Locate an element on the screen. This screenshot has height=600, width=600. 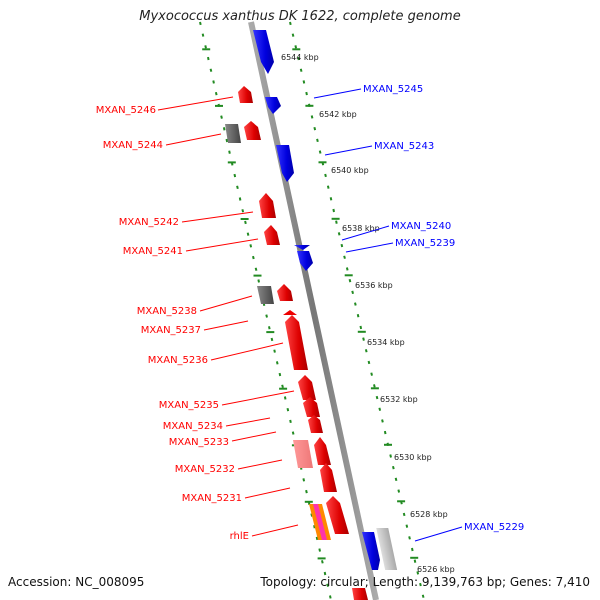
gene-label: MXAN_5242 is located at coordinates (149, 222).